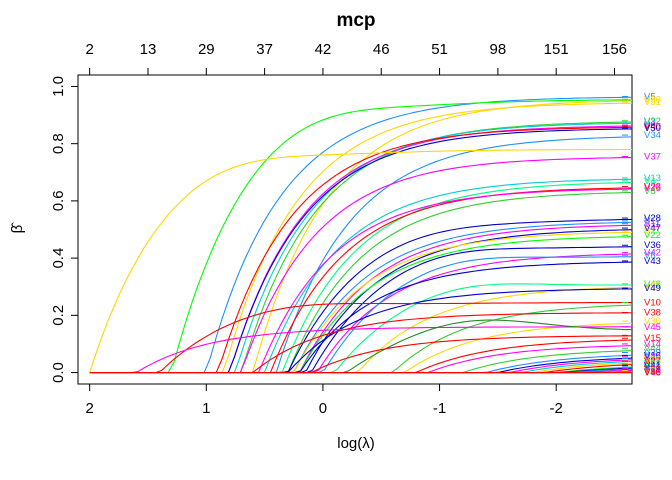  What do you see at coordinates (614, 49) in the screenshot?
I see `top-tick-label: 156` at bounding box center [614, 49].